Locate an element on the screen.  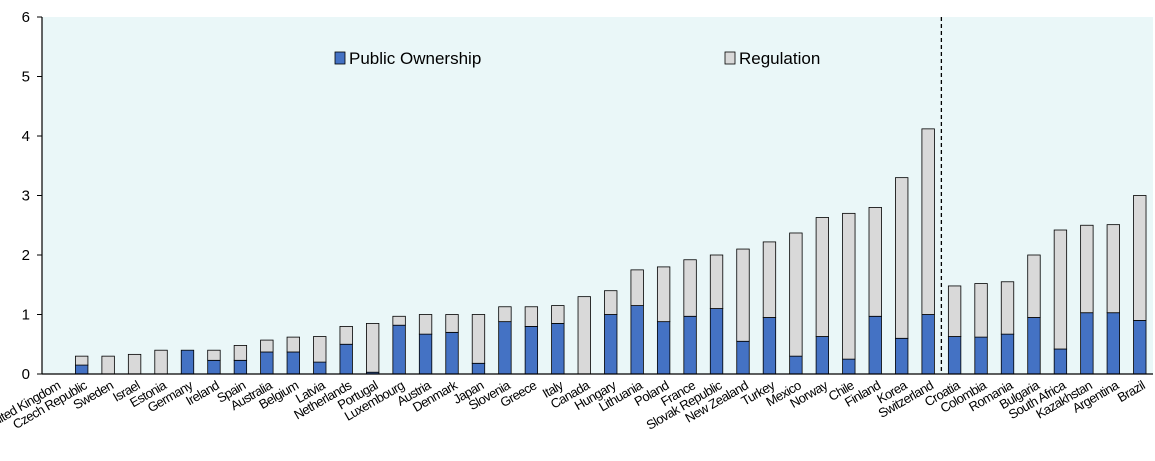
y-tick-label: 3 is located at coordinates (26, 196).